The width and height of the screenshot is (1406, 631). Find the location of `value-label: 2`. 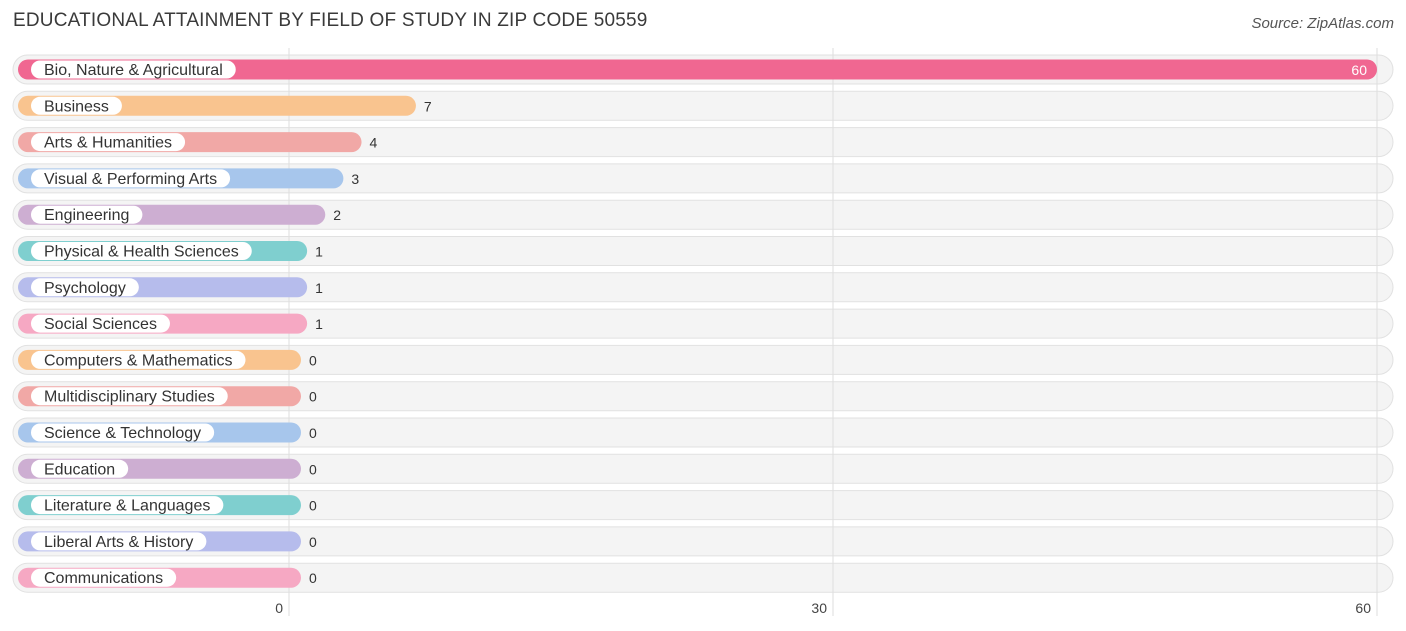

value-label: 2 is located at coordinates (337, 215).